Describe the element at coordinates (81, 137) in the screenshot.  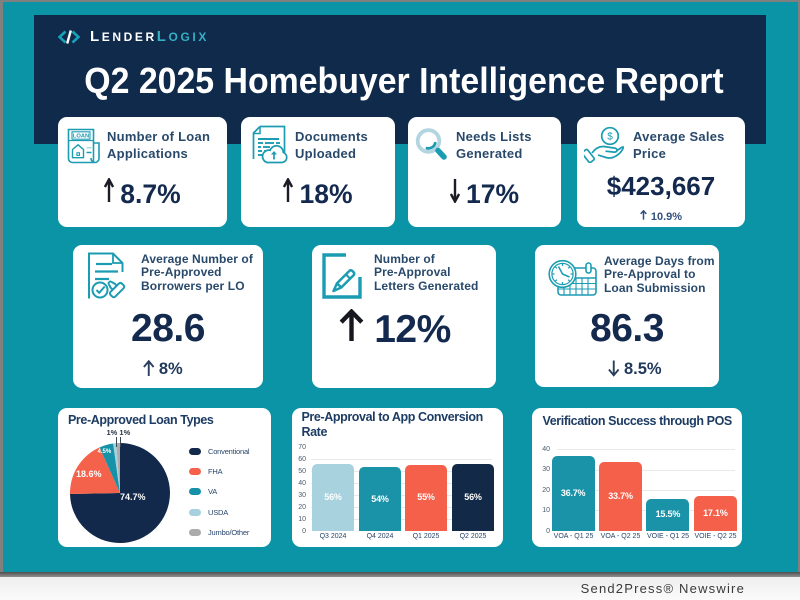
I see `svg-text: LOAN` at that location.